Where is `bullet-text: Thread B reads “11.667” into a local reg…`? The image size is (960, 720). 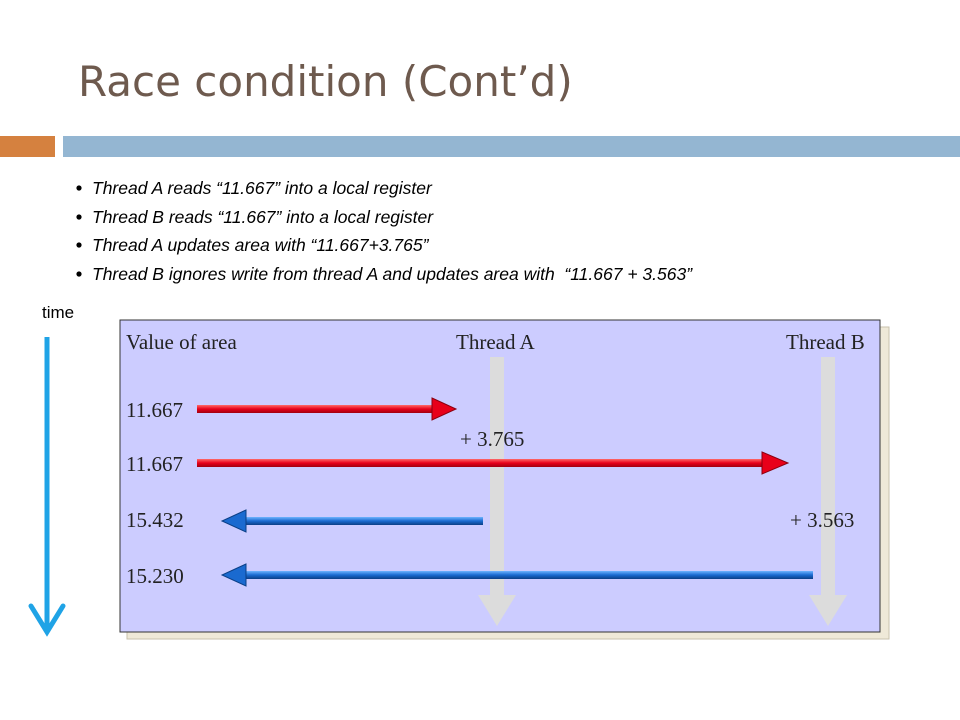
bullet-text: Thread B reads “11.667” into a local reg… is located at coordinates (263, 217).